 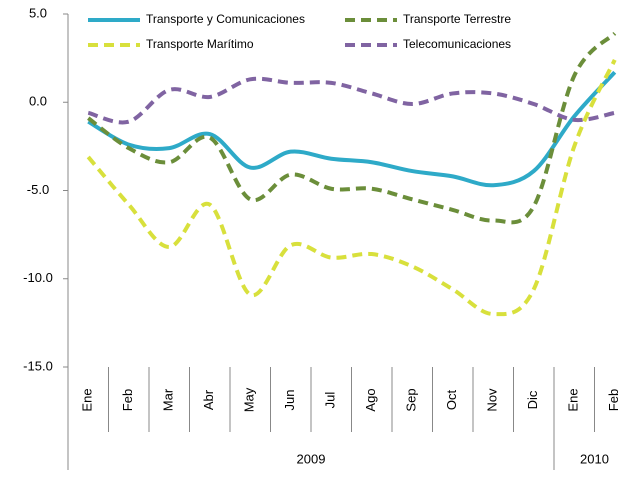 What do you see at coordinates (289, 400) in the screenshot?
I see `x-tick-label: Jun` at bounding box center [289, 400].